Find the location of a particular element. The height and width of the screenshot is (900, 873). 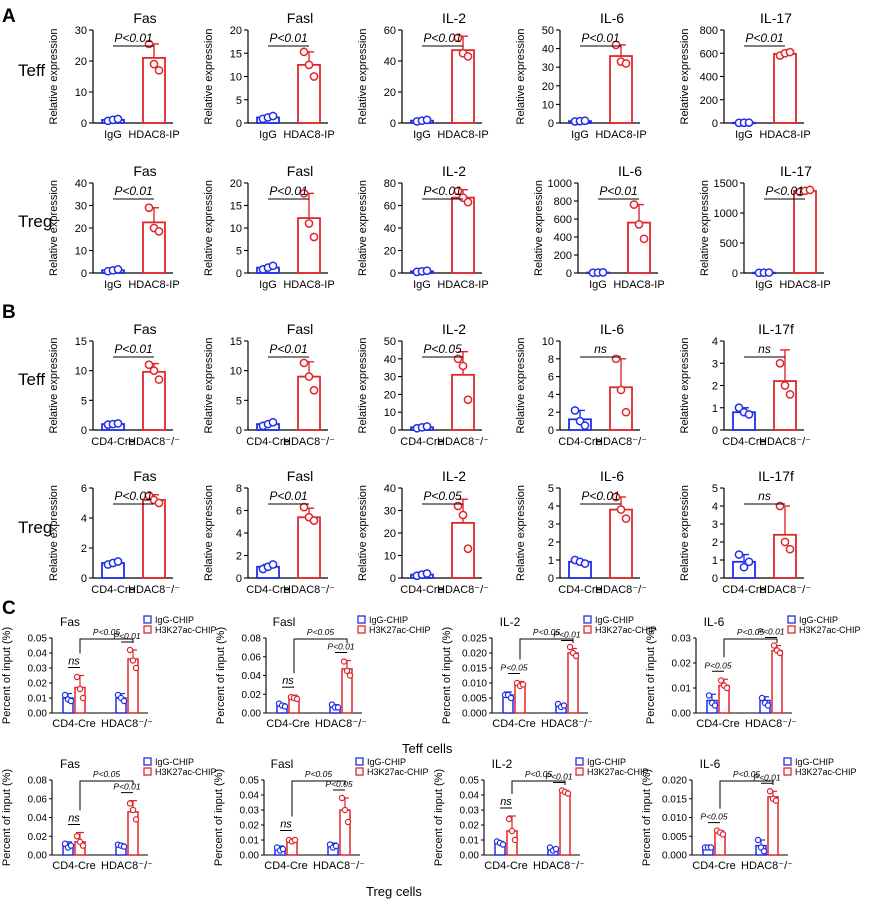

y-tick-label: 15 is located at coordinates (81, 342).